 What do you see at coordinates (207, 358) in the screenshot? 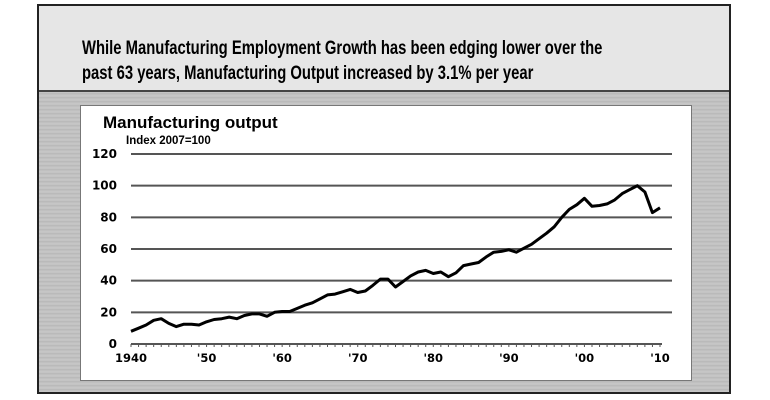
I see `x-tick-label: '50` at bounding box center [207, 358].